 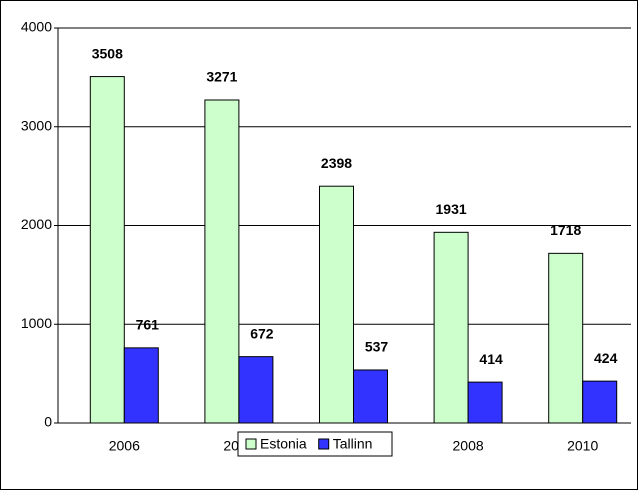 What do you see at coordinates (48, 422) in the screenshot?
I see `y-tick-label: 0` at bounding box center [48, 422].